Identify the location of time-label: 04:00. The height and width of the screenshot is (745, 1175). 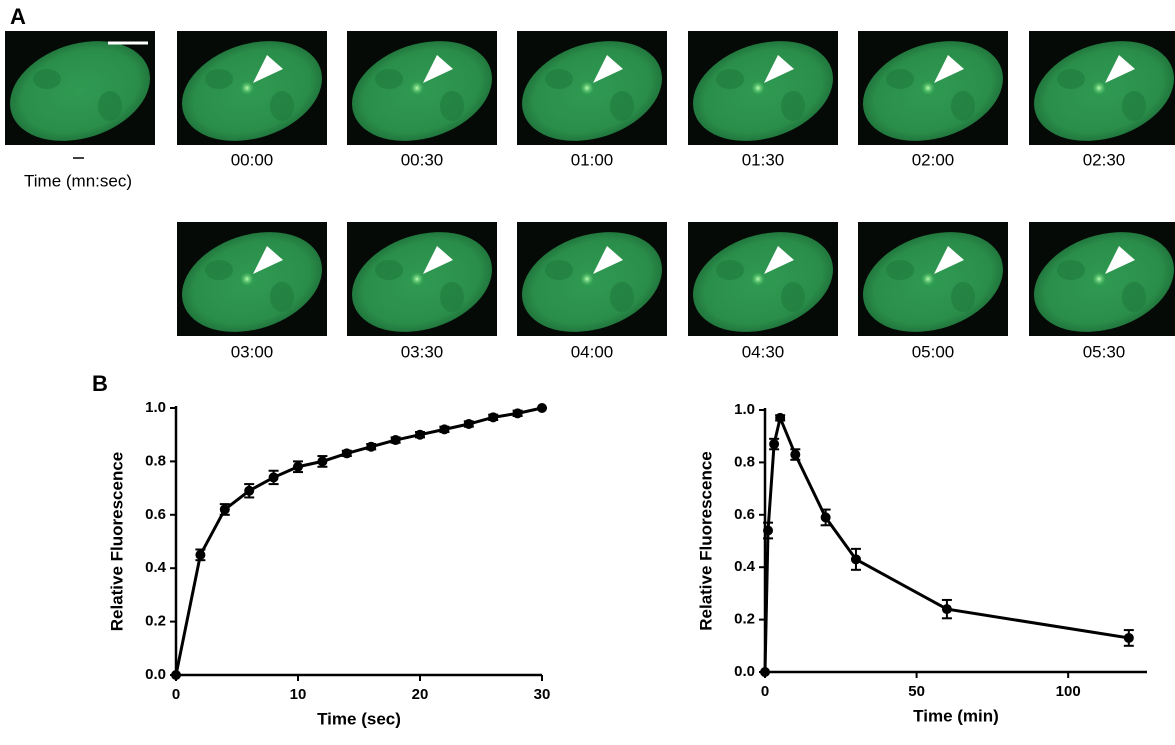
(592, 351).